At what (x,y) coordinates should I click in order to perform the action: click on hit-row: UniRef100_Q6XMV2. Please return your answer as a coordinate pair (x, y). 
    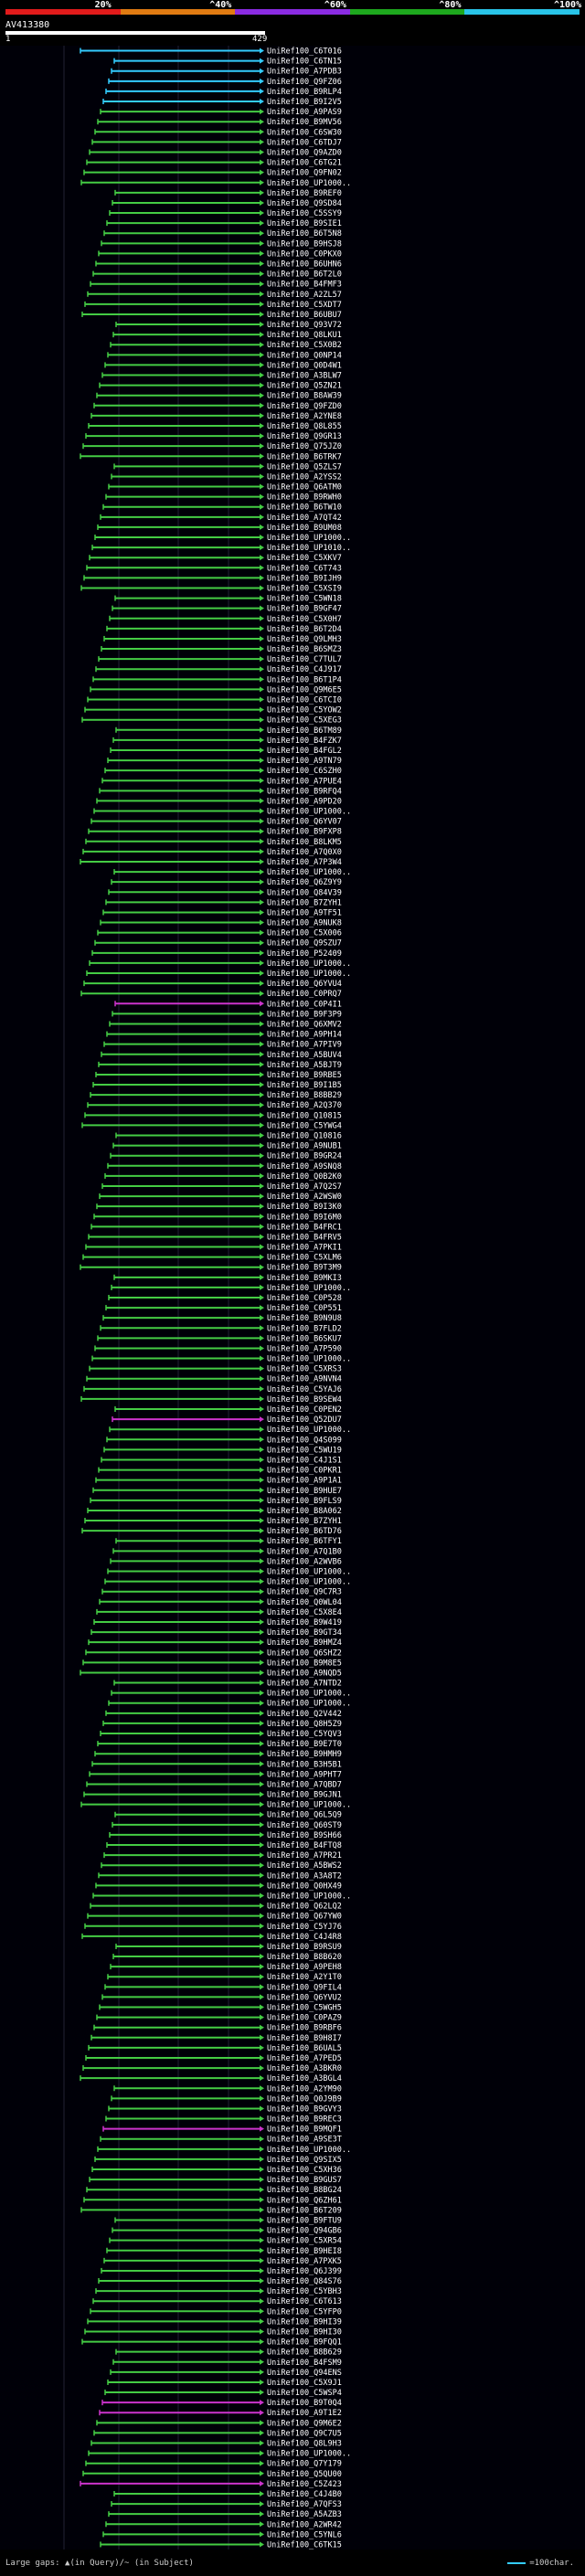
    Looking at the image, I should click on (226, 1024).